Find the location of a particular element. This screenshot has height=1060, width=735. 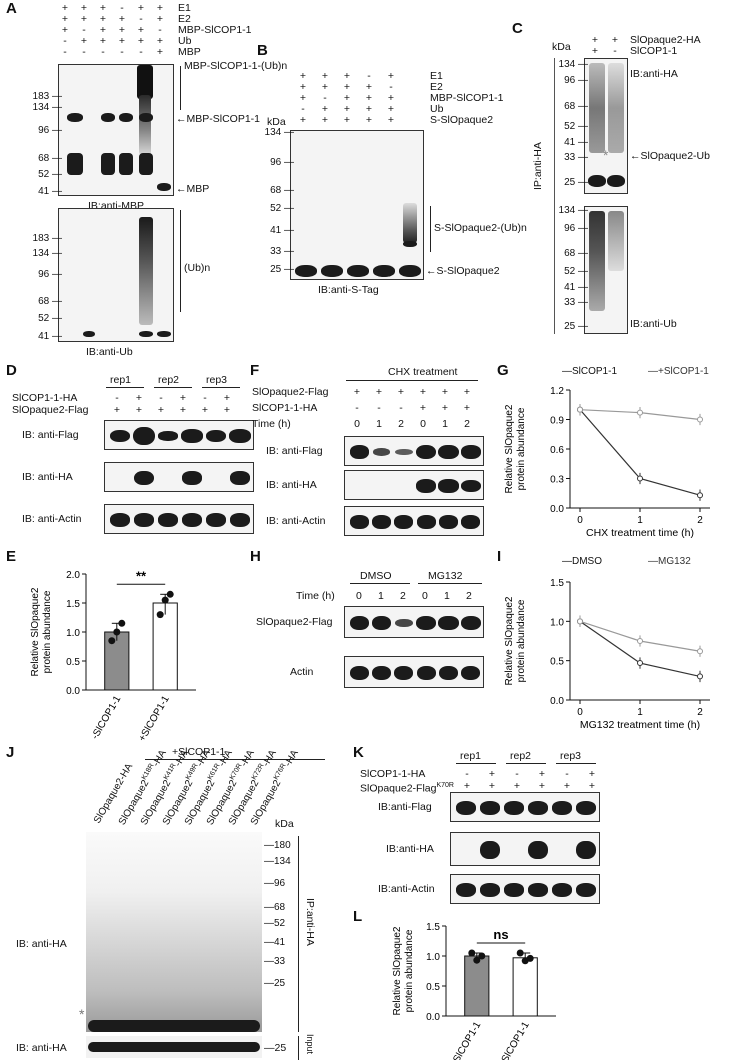

b-row-label: E2 is located at coordinates (436, 87).